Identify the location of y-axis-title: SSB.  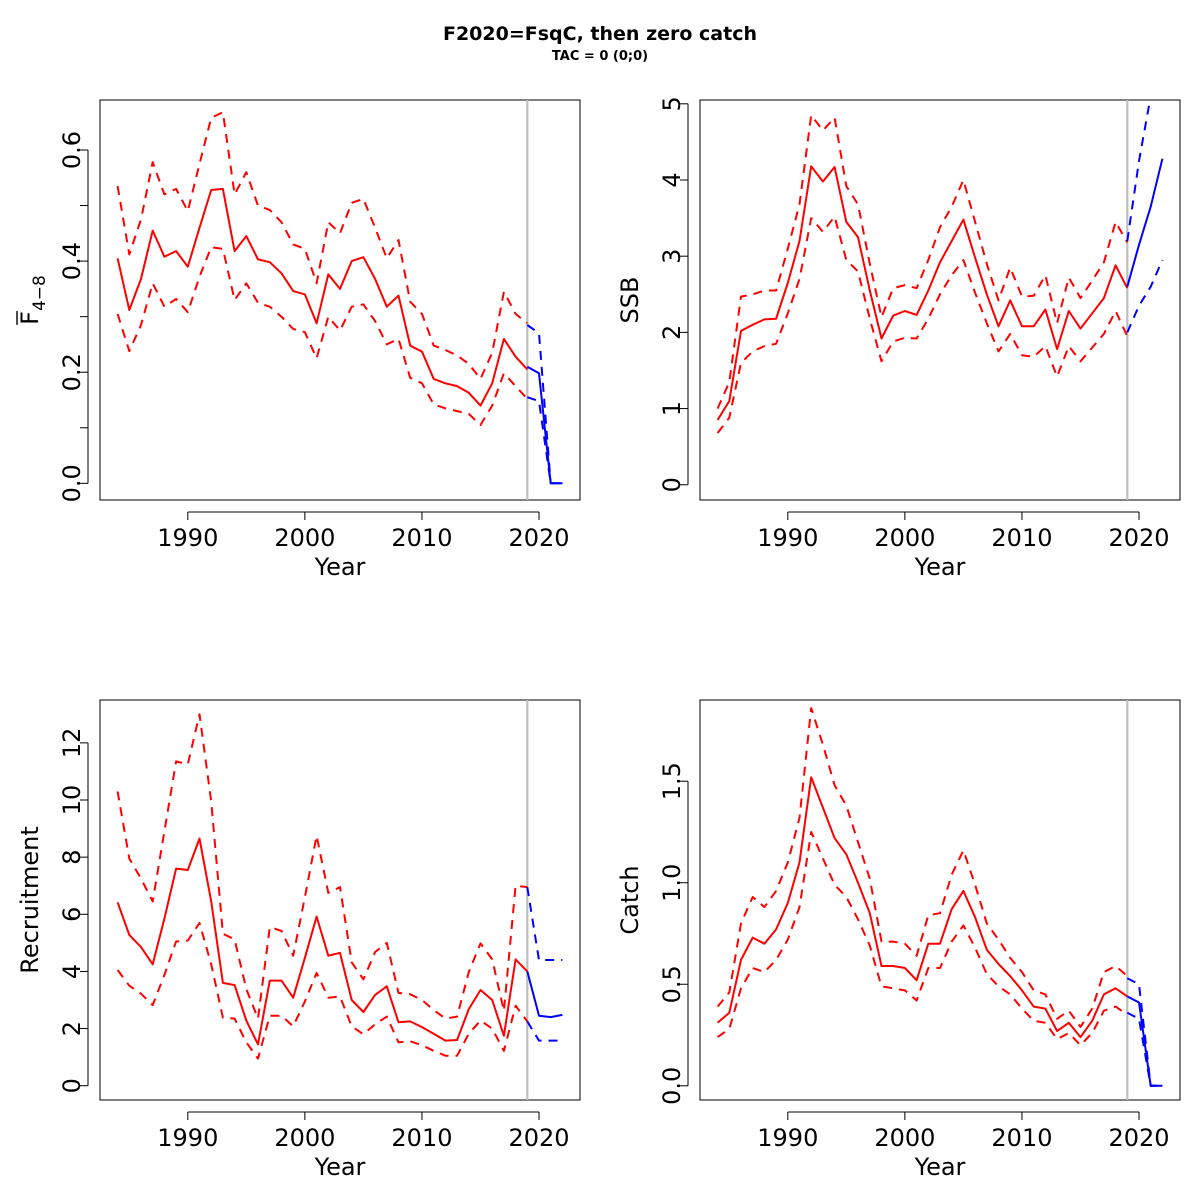
(630, 300).